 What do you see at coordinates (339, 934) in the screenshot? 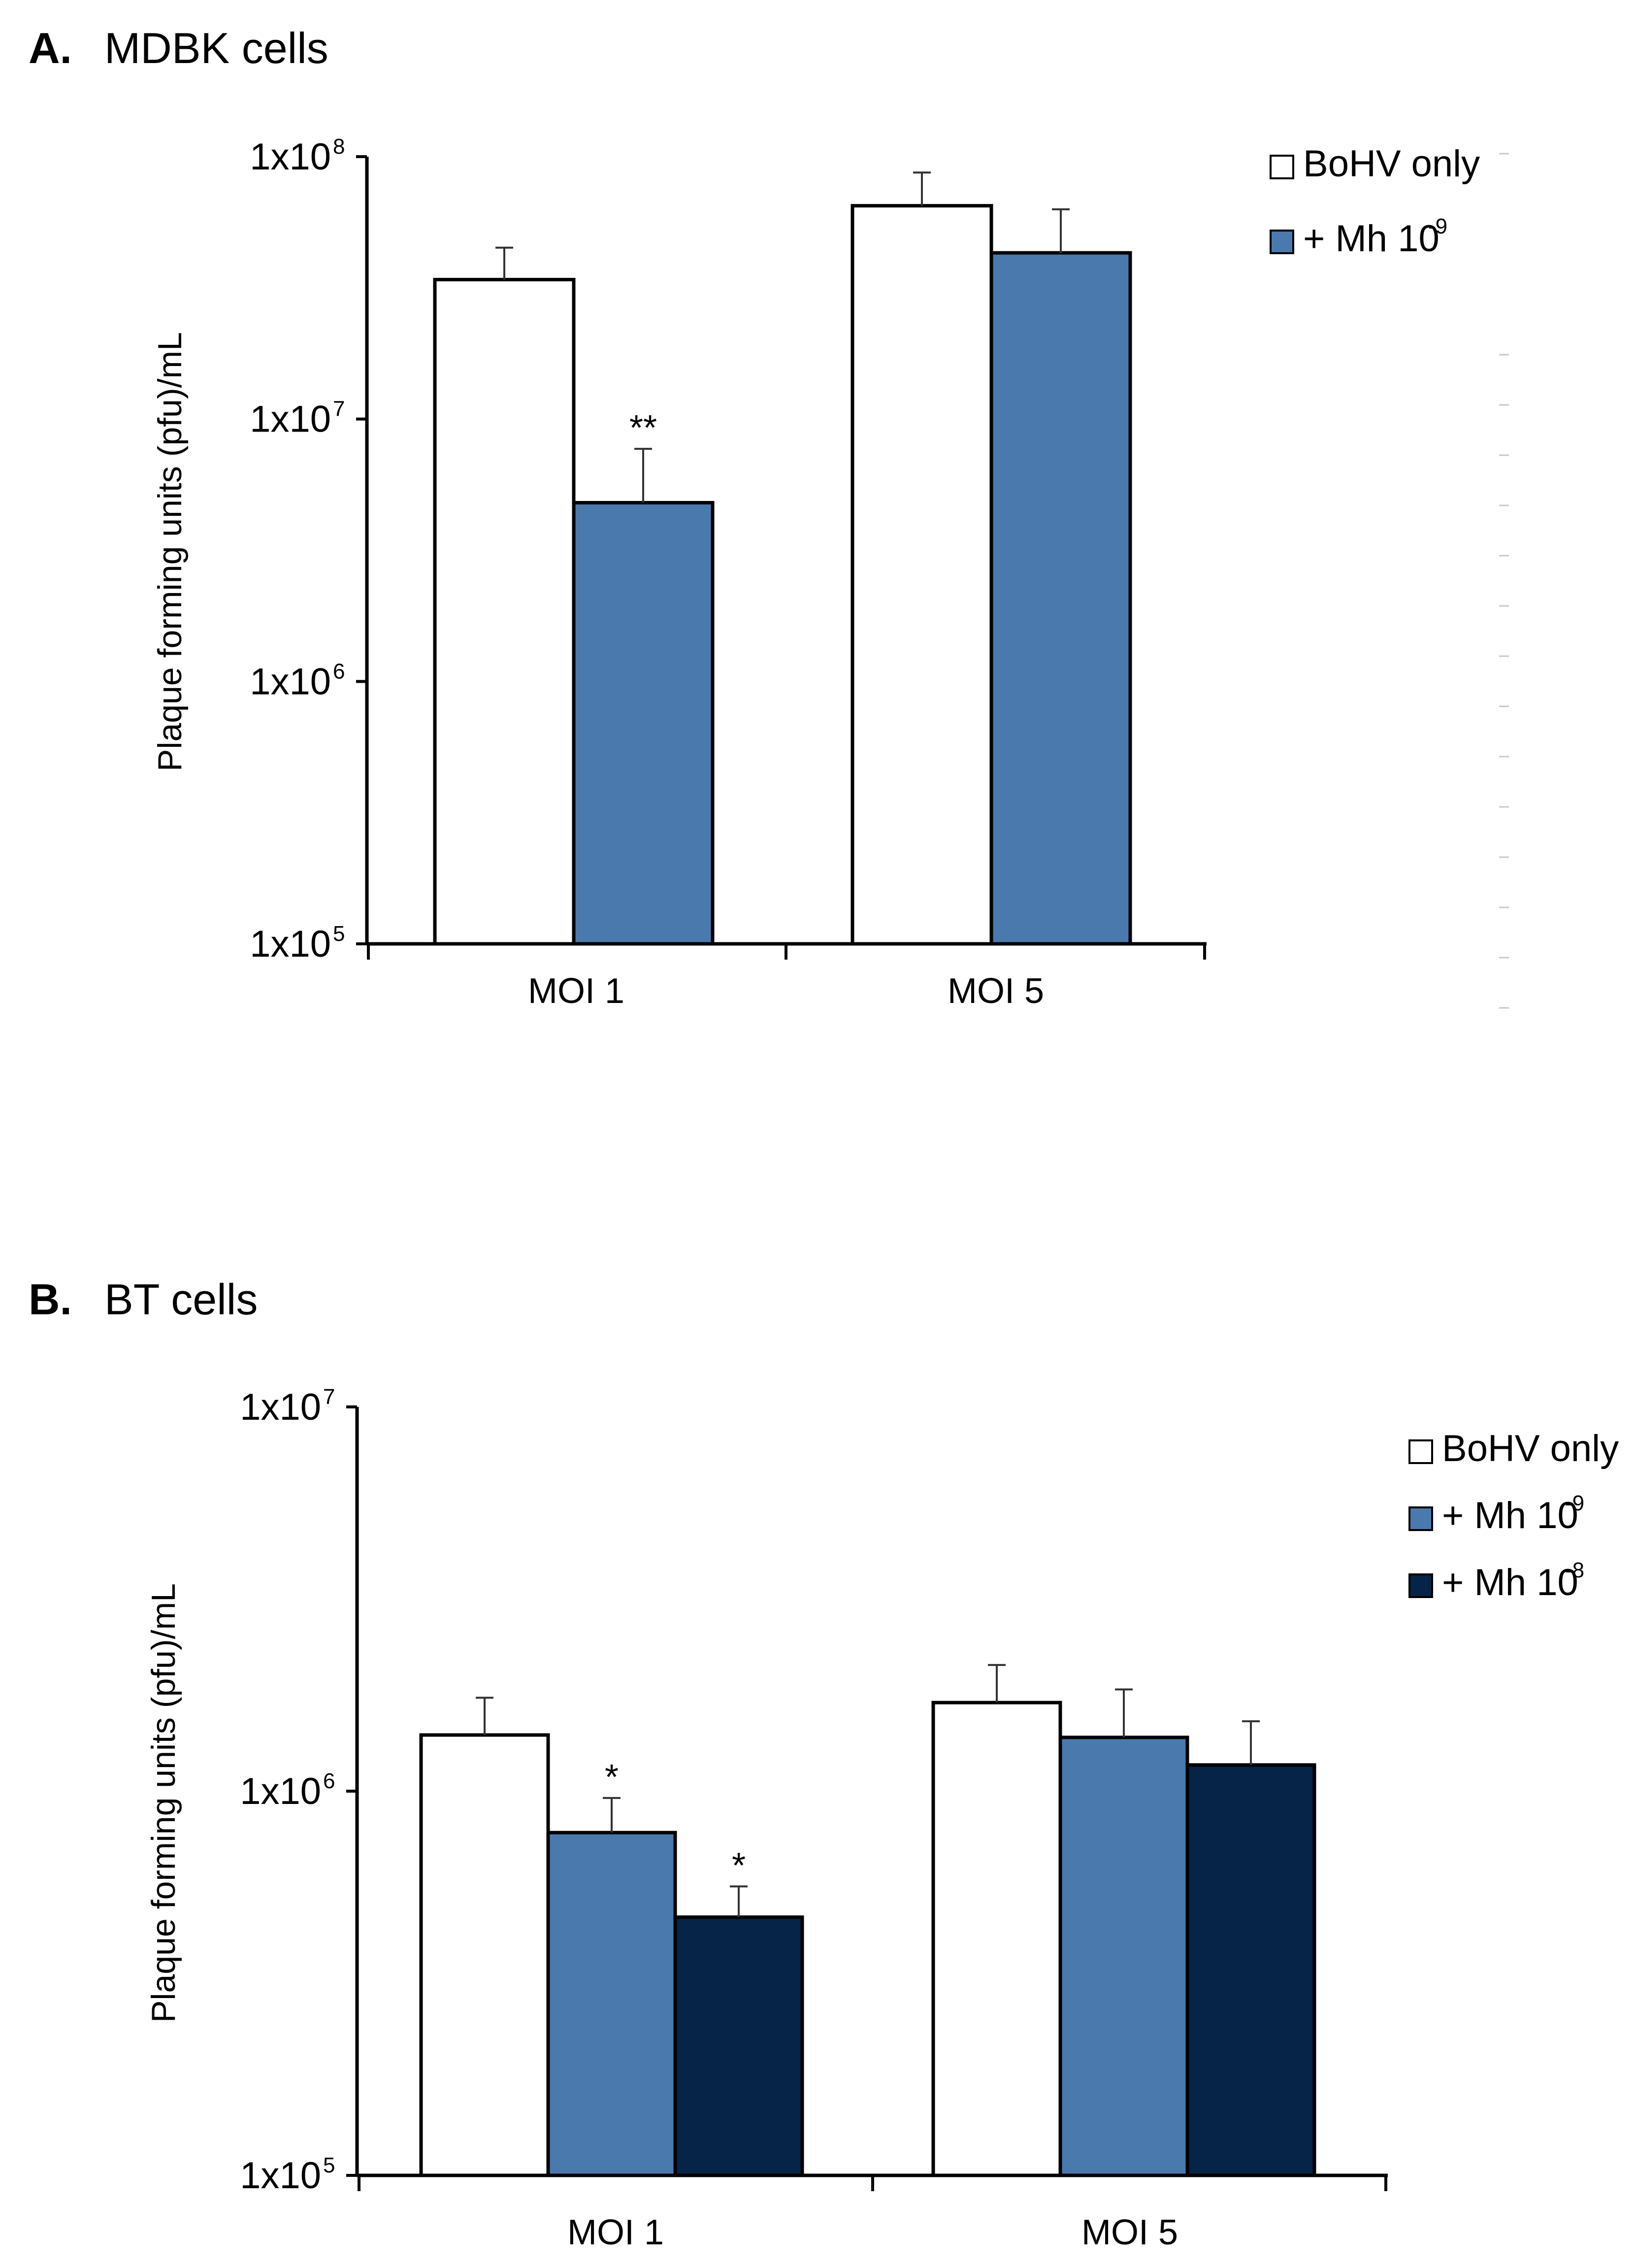
I see `panel-a-y-tick-exponent: 5` at bounding box center [339, 934].